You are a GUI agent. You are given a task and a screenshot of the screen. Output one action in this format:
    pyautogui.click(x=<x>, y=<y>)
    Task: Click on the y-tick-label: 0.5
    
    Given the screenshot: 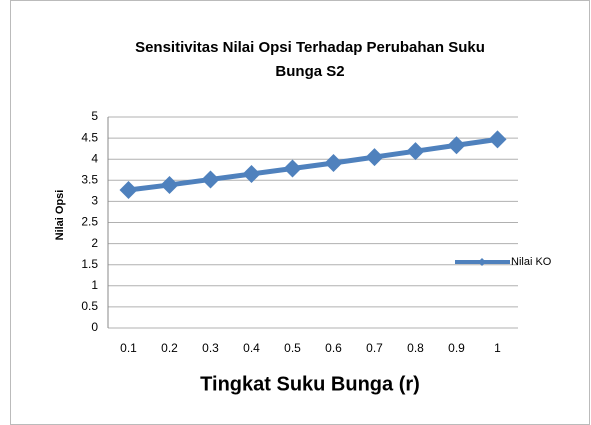 What is the action you would take?
    pyautogui.click(x=89, y=306)
    